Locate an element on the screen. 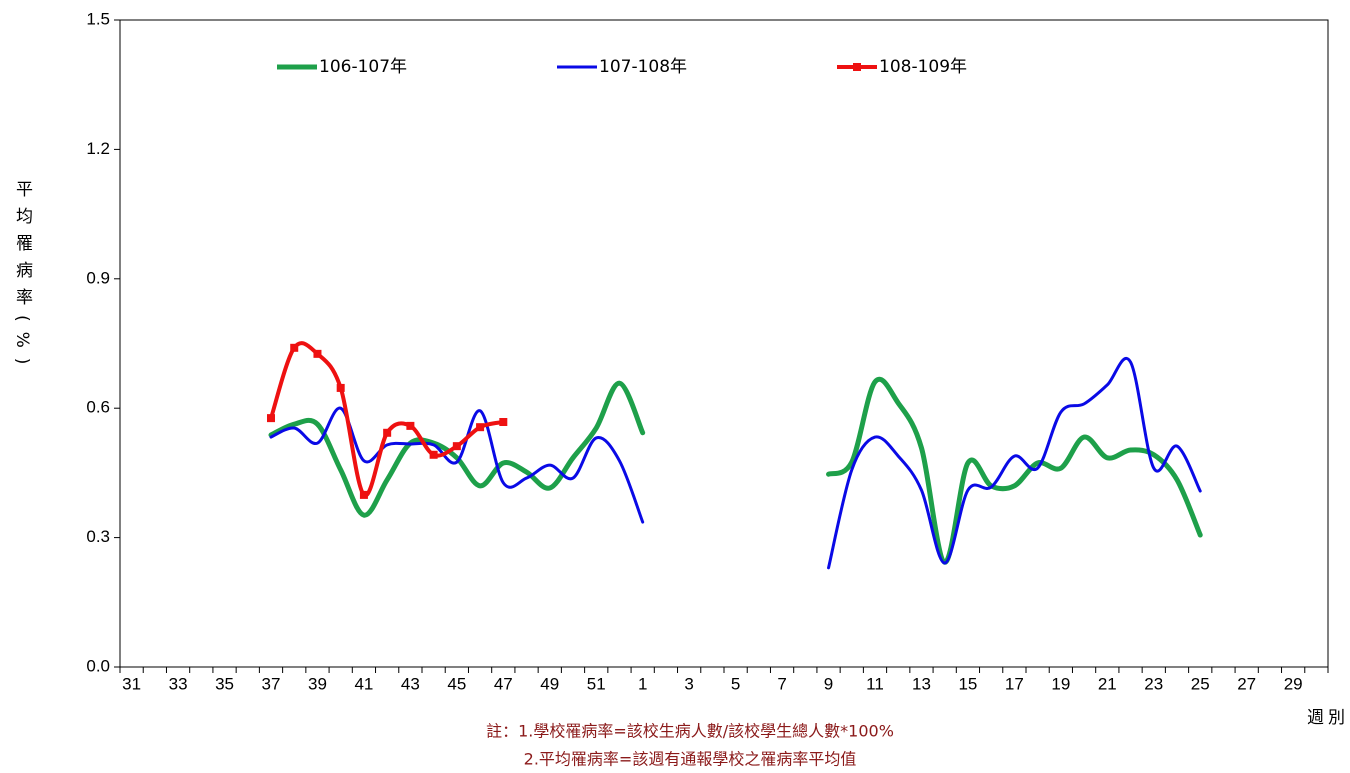  x-tick-label: 41 is located at coordinates (363, 683).